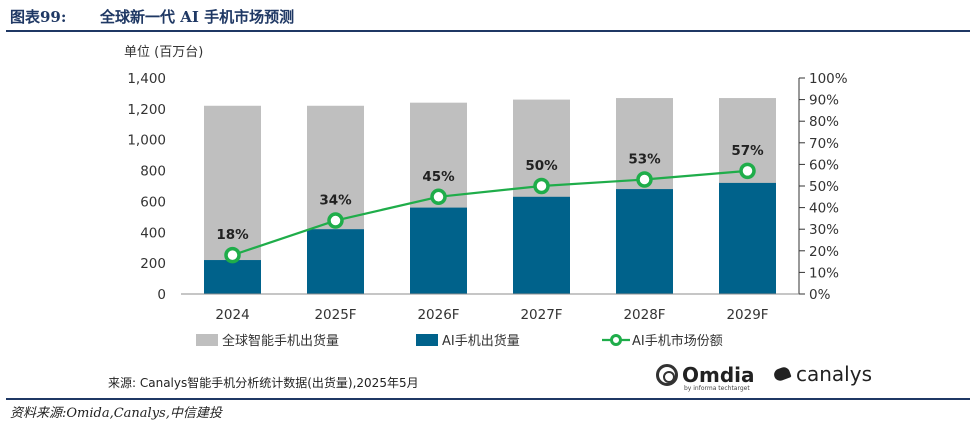 The width and height of the screenshot is (976, 425). I want to click on right-y-axis: 0% 10% 20% 30% 40% 50% 60% 70% 80% 90% 100%, so click(823, 187).